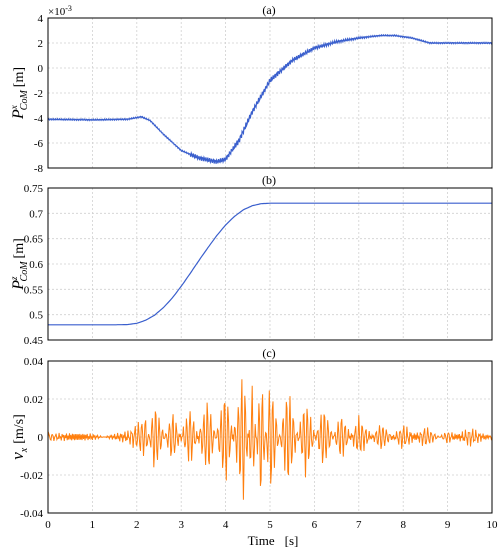 The width and height of the screenshot is (502, 550). Describe the element at coordinates (60, 11) in the screenshot. I see `panel-a-exponent: ×10⁻³` at that location.